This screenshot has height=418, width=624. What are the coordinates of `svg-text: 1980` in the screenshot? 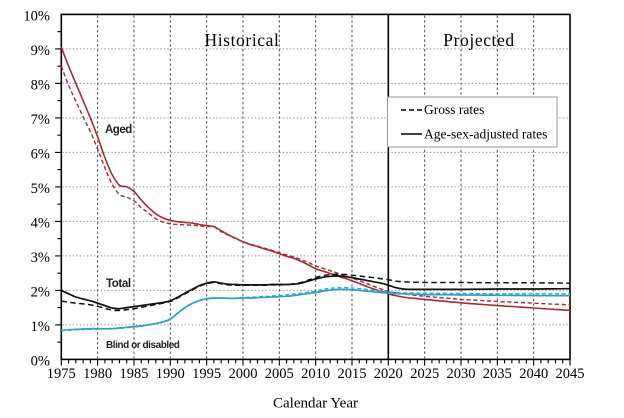 It's located at (97, 374).